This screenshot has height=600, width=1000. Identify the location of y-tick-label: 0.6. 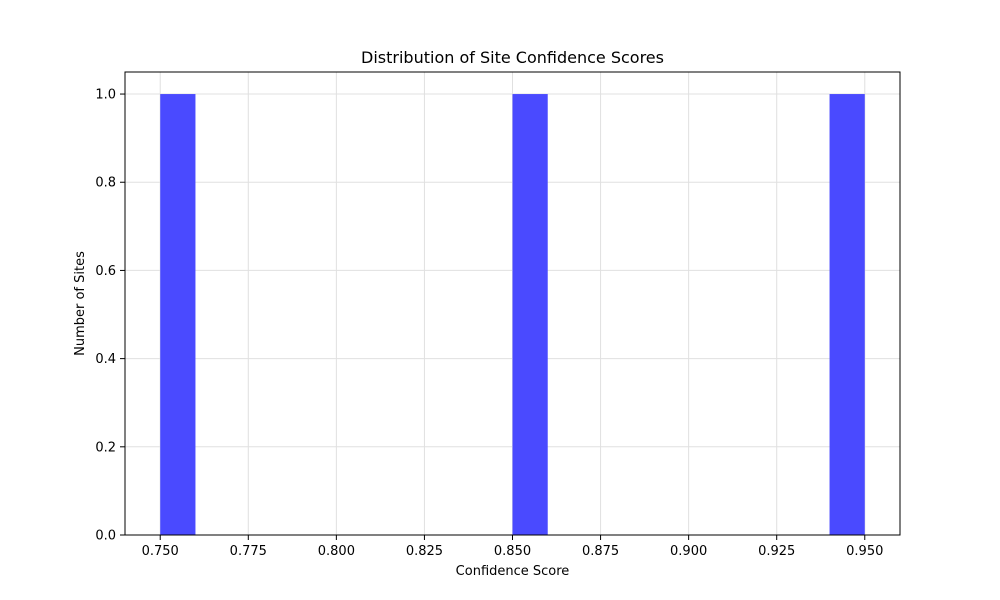
(105, 271).